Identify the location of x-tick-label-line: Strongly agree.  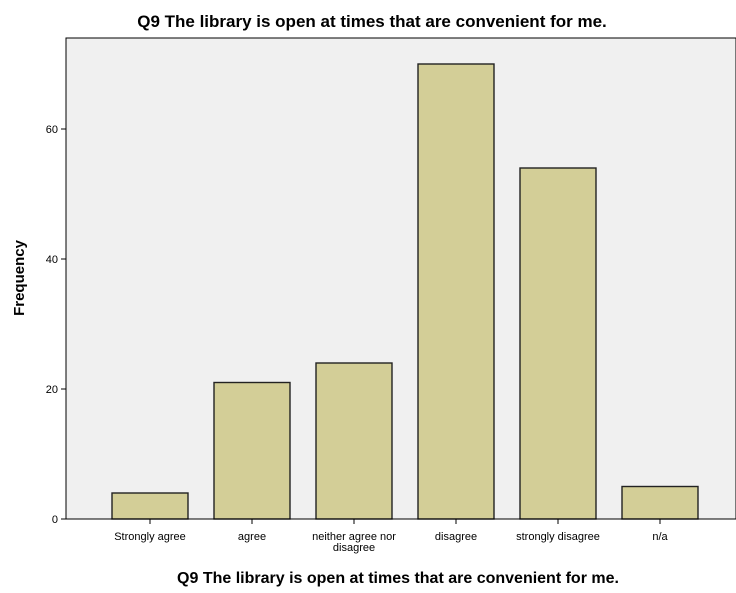
(150, 537).